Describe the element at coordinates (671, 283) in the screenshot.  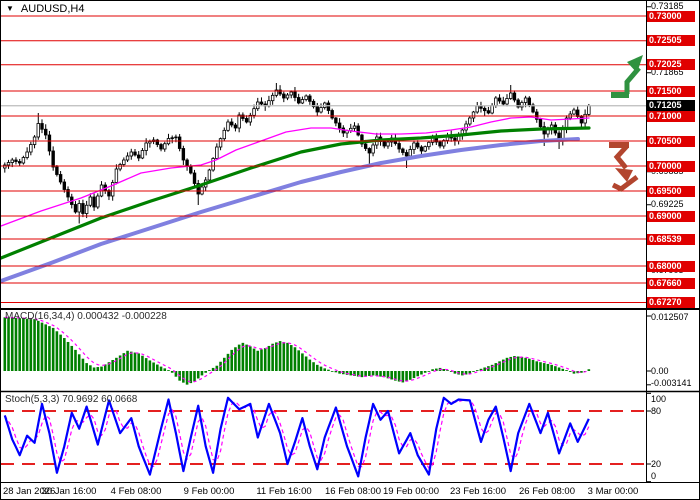
I see `price-level-badge: 0.67660` at that location.